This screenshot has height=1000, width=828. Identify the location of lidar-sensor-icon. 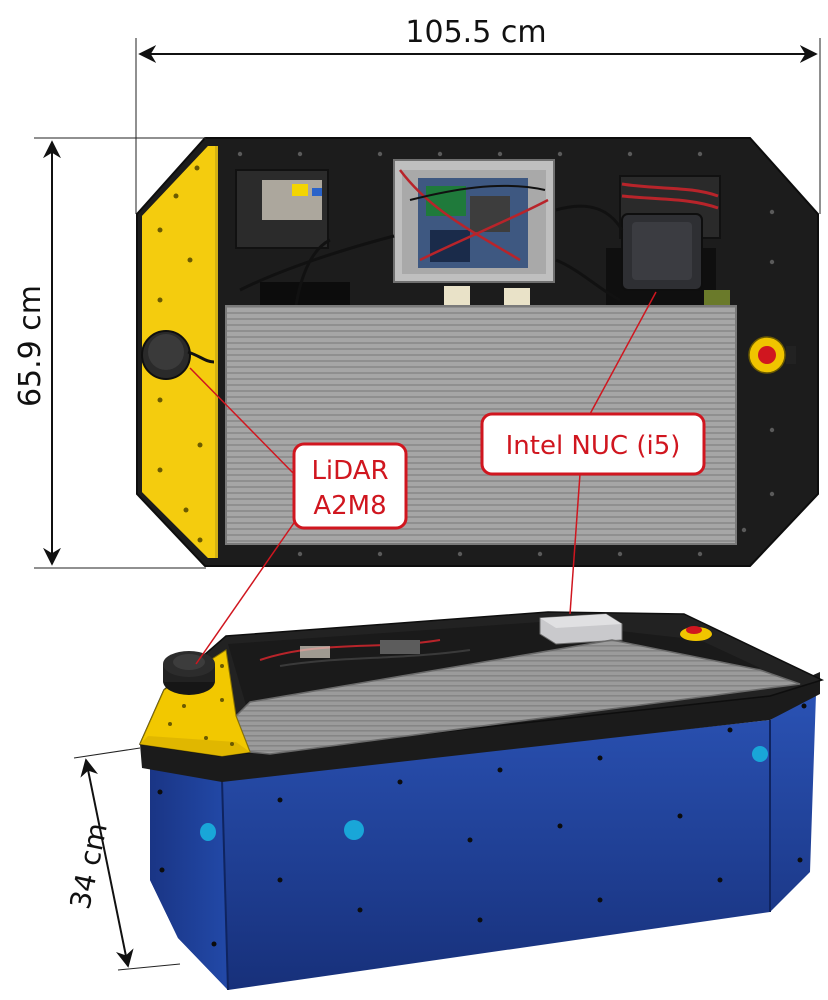
(178, 355).